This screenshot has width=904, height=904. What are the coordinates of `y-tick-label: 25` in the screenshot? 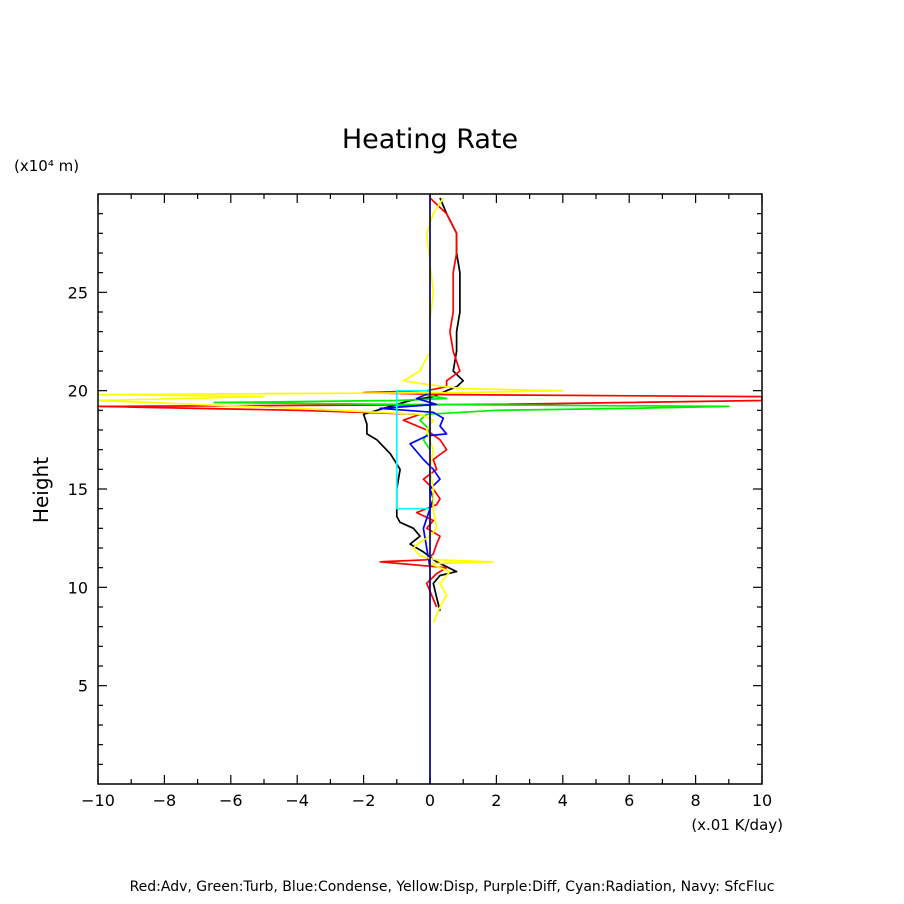 It's located at (78, 292).